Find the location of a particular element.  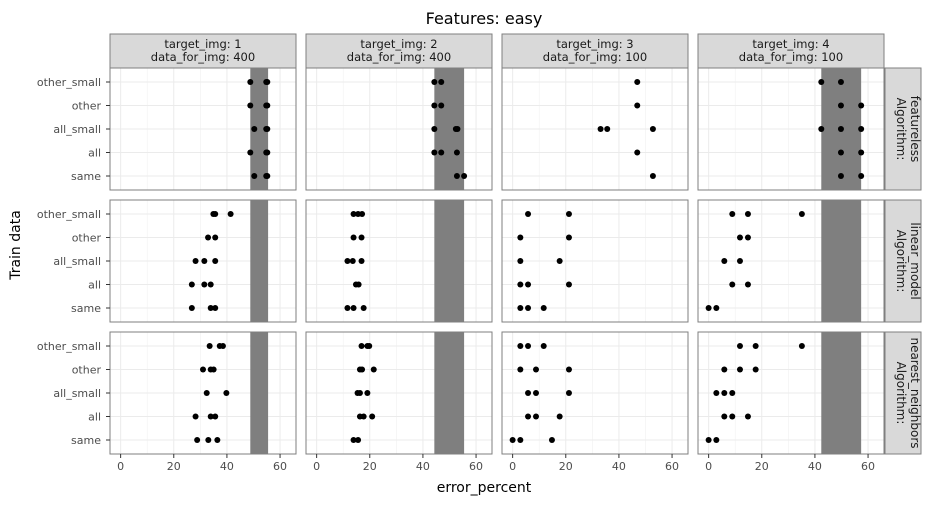

row-strip-sublabel: linear_model is located at coordinates (915, 260).